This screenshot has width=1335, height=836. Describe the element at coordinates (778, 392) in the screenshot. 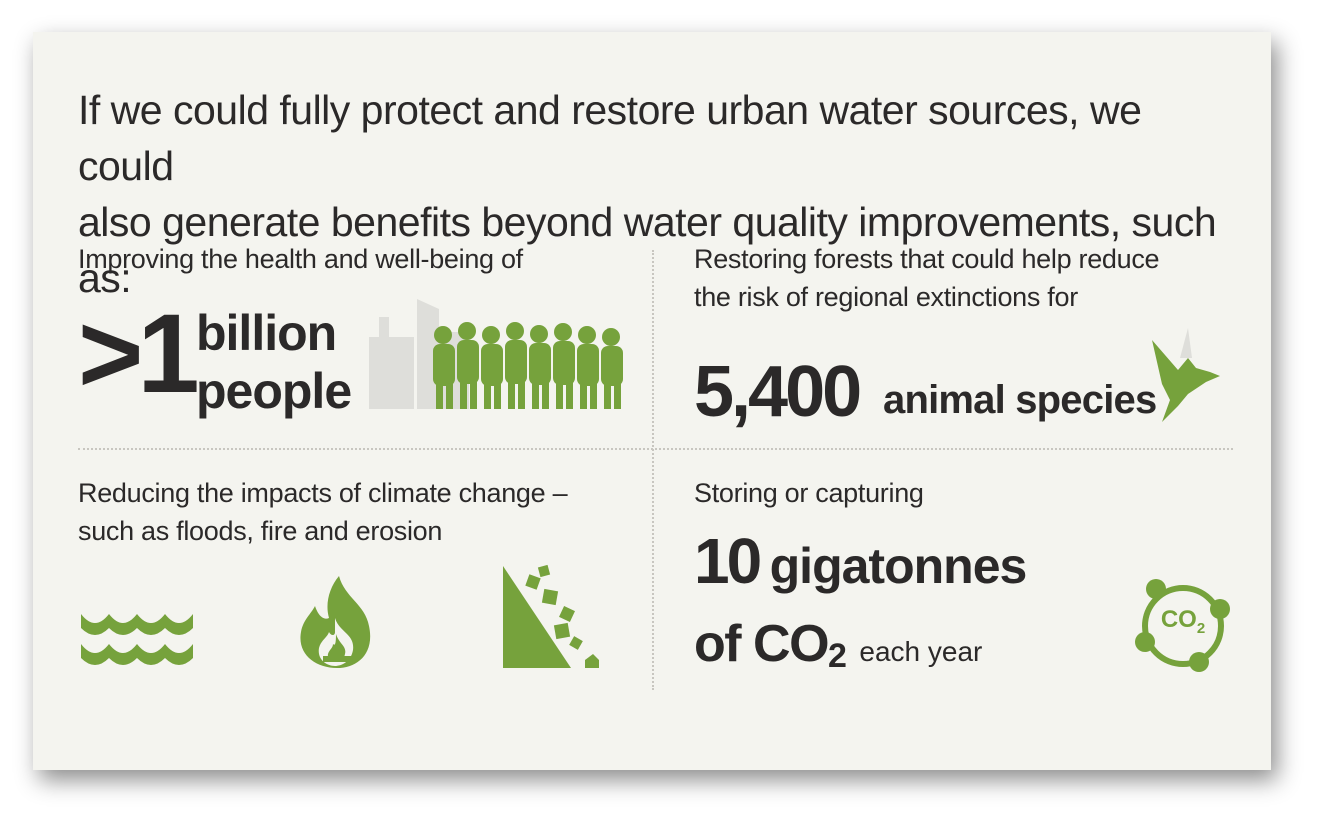

I see `species-number: 5,400` at that location.